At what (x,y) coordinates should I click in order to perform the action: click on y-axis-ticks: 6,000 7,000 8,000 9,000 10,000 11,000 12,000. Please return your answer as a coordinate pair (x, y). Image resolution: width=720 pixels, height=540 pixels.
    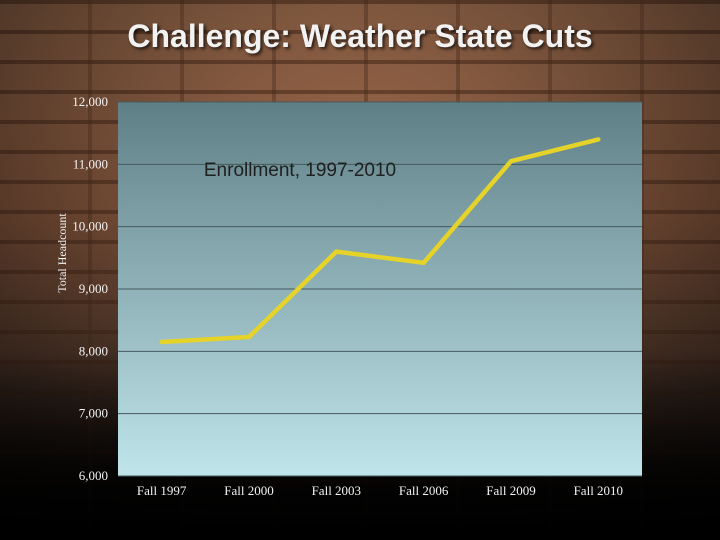
    Looking at the image, I should click on (90, 288).